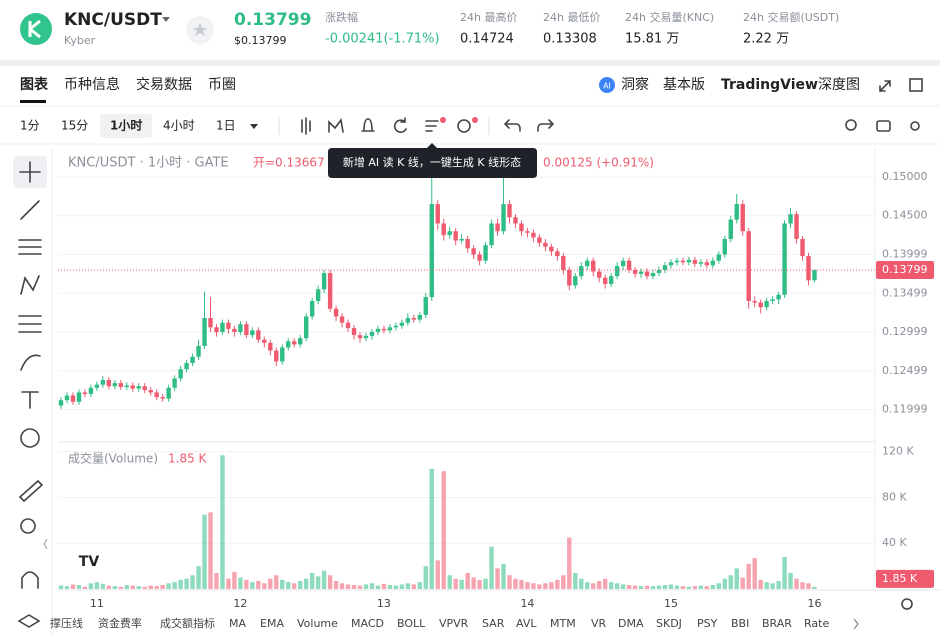 Image resolution: width=940 pixels, height=635 pixels. Describe the element at coordinates (254, 126) in the screenshot. I see `interval-dropdown` at that location.